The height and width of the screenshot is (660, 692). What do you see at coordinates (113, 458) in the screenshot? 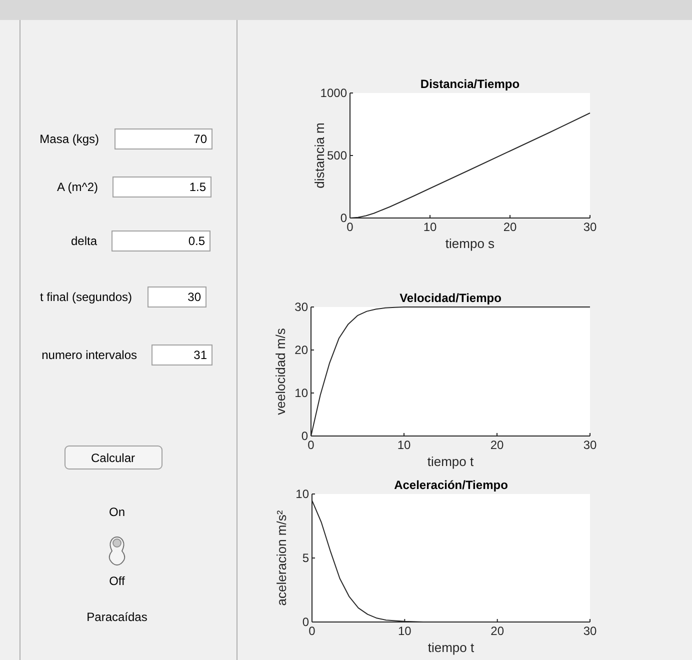
I see `text: Calcular` at bounding box center [113, 458].